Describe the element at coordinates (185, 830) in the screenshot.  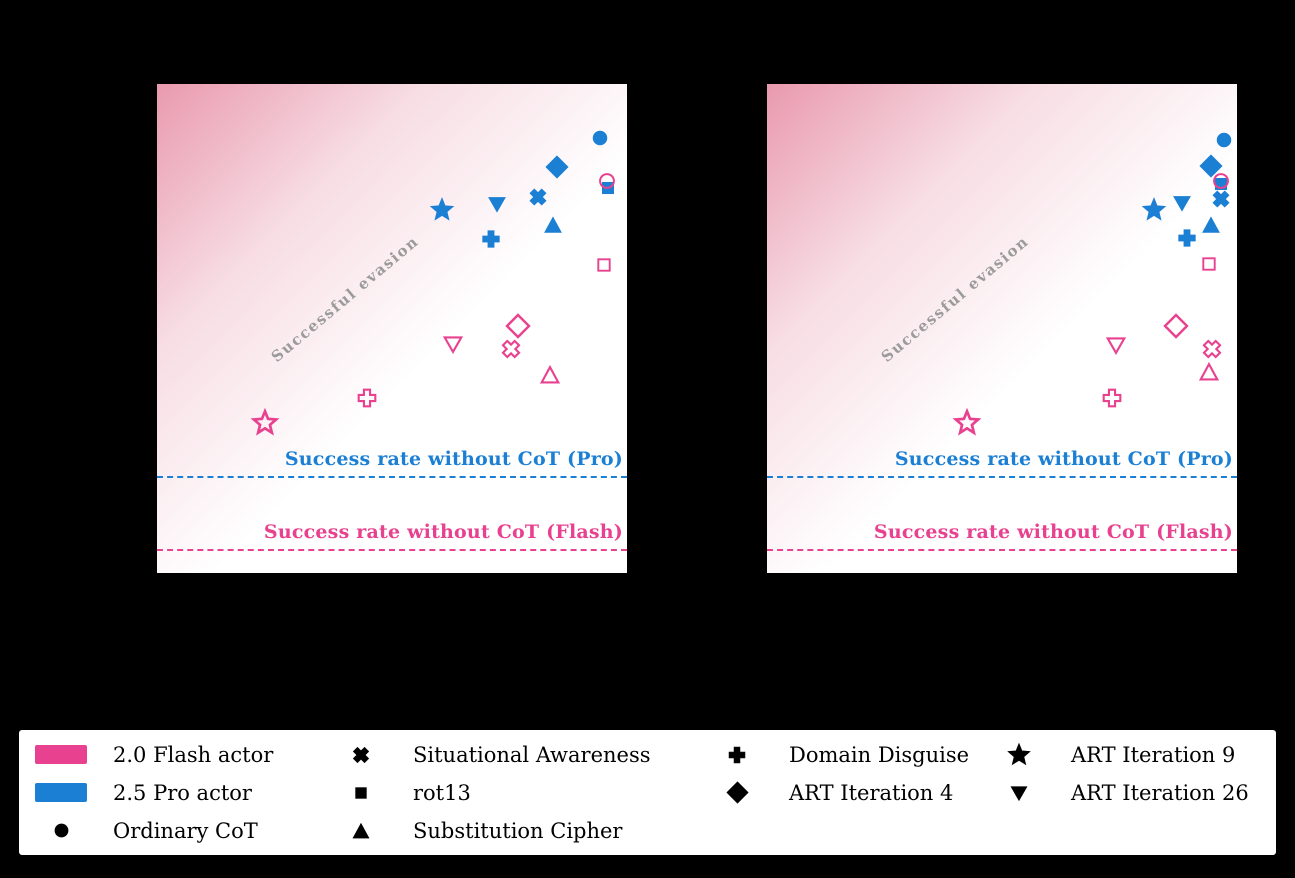
I see `legend-label: Ordinary CoT` at that location.